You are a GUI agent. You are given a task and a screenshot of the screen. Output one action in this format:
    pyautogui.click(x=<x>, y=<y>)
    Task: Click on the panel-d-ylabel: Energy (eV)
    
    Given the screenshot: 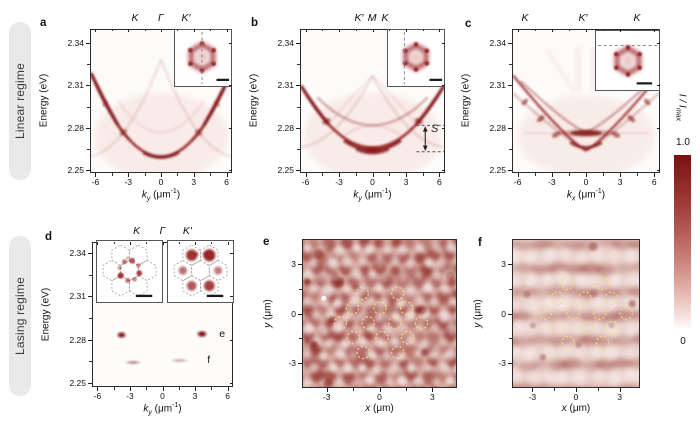 What is the action you would take?
    pyautogui.click(x=46, y=314)
    